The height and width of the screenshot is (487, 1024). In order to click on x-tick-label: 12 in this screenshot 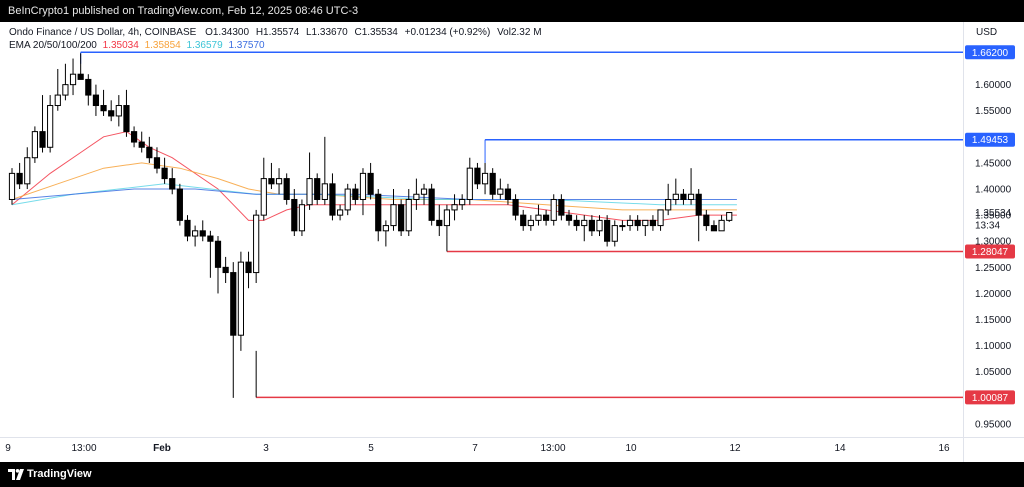, I will do `click(735, 448)`.